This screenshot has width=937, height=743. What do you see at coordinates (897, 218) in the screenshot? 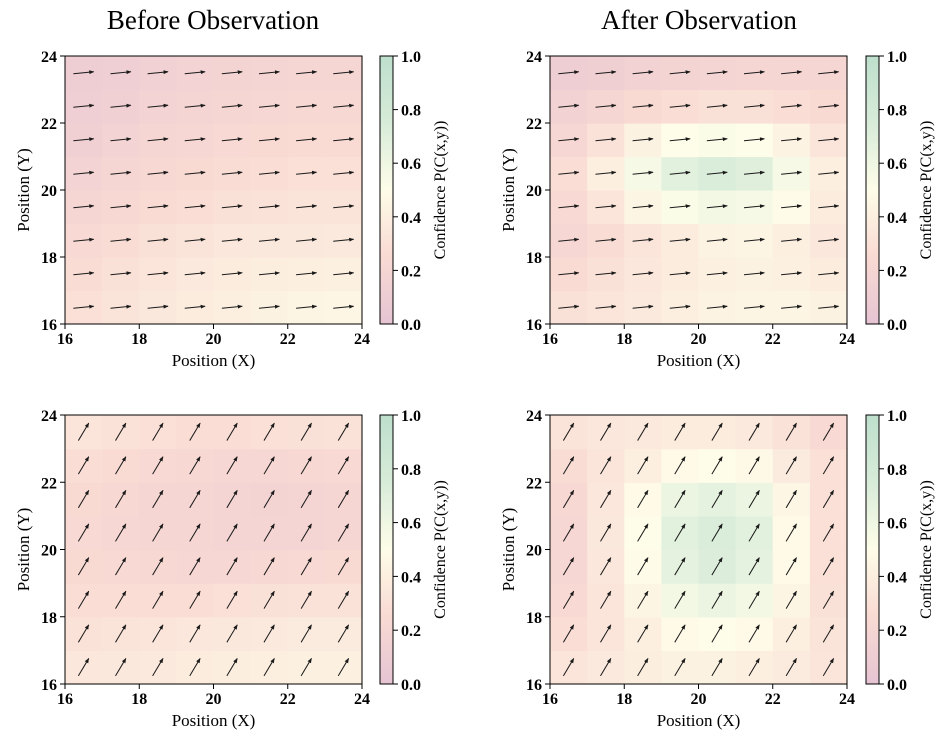
I see `colorbar-tick-label: 0.4` at bounding box center [897, 218].